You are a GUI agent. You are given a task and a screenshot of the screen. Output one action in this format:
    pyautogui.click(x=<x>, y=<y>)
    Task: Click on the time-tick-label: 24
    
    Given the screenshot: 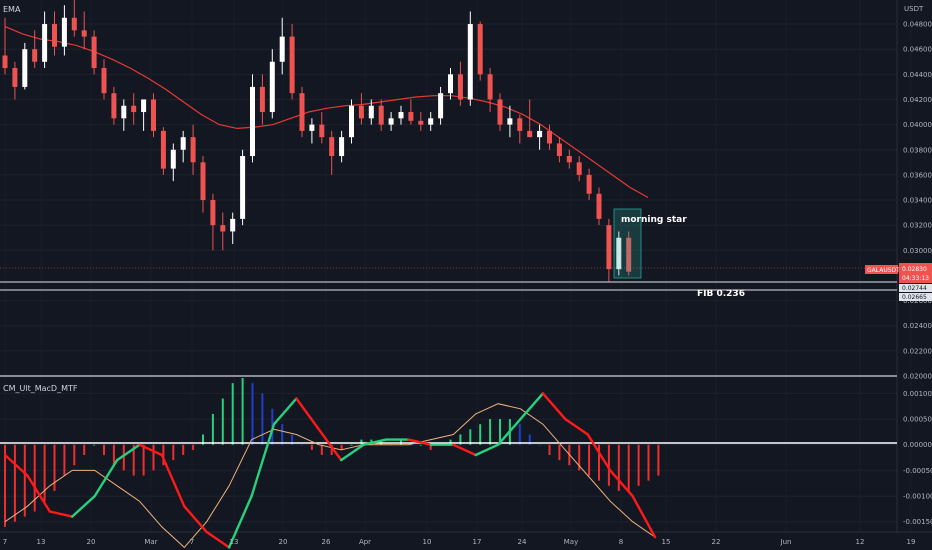 What is the action you would take?
    pyautogui.click(x=522, y=542)
    